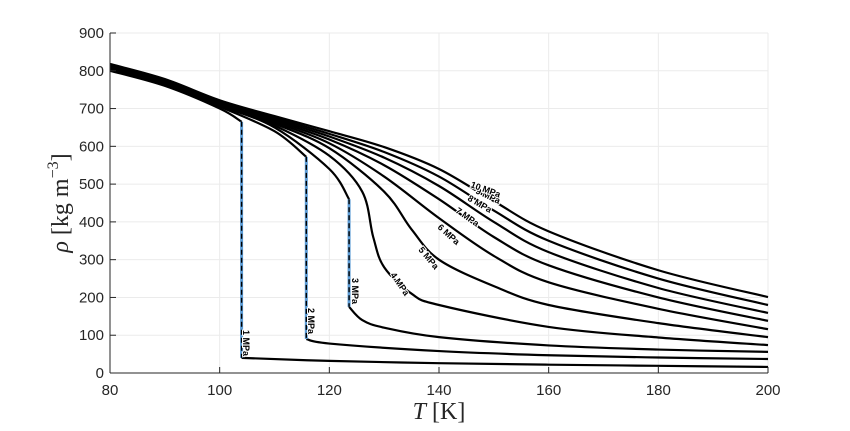 The width and height of the screenshot is (850, 431). Describe the element at coordinates (91, 297) in the screenshot. I see `y-tick-label: 200` at that location.